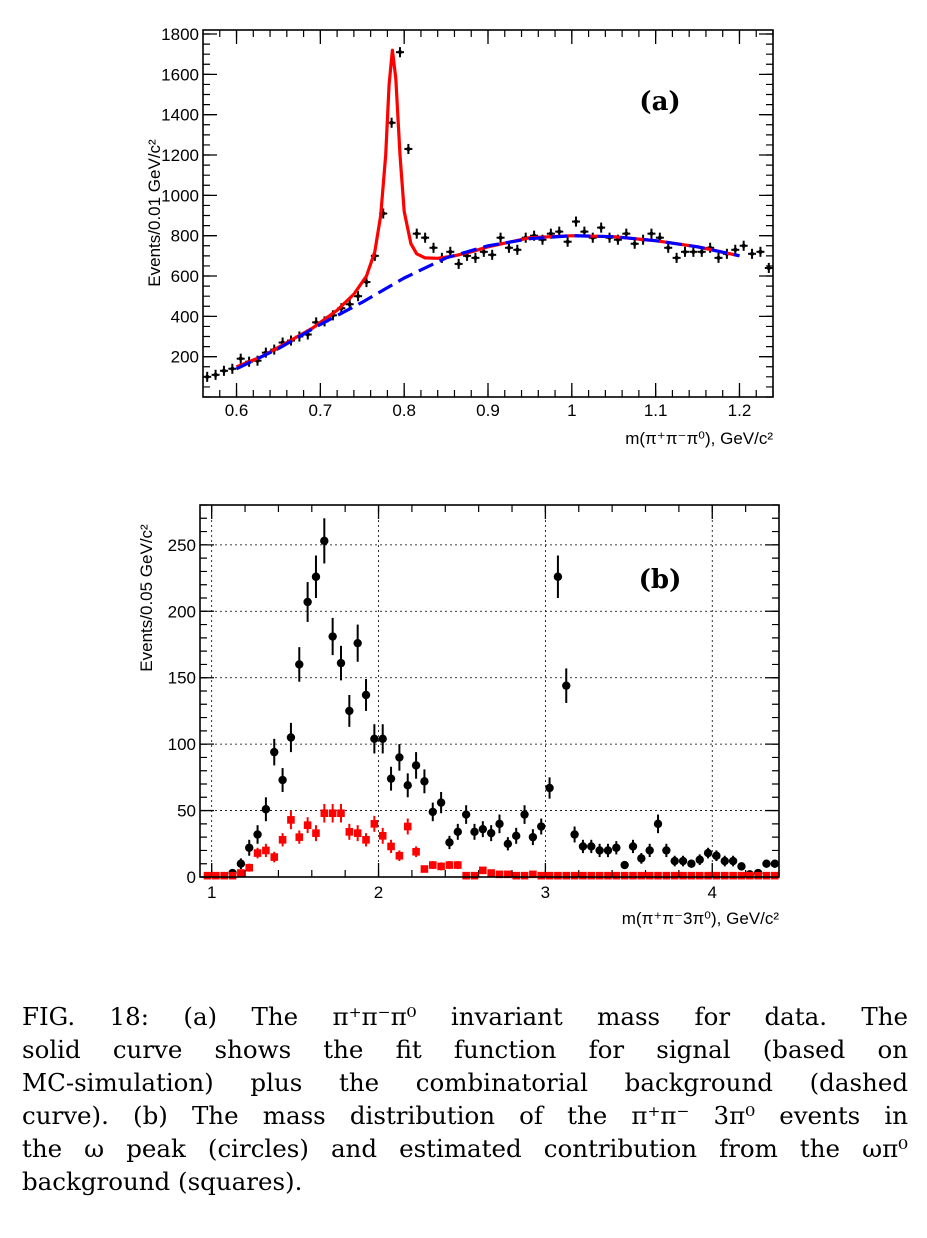 This screenshot has width=927, height=1238. What do you see at coordinates (180, 195) in the screenshot?
I see `y-tick-label: 1000` at bounding box center [180, 195].